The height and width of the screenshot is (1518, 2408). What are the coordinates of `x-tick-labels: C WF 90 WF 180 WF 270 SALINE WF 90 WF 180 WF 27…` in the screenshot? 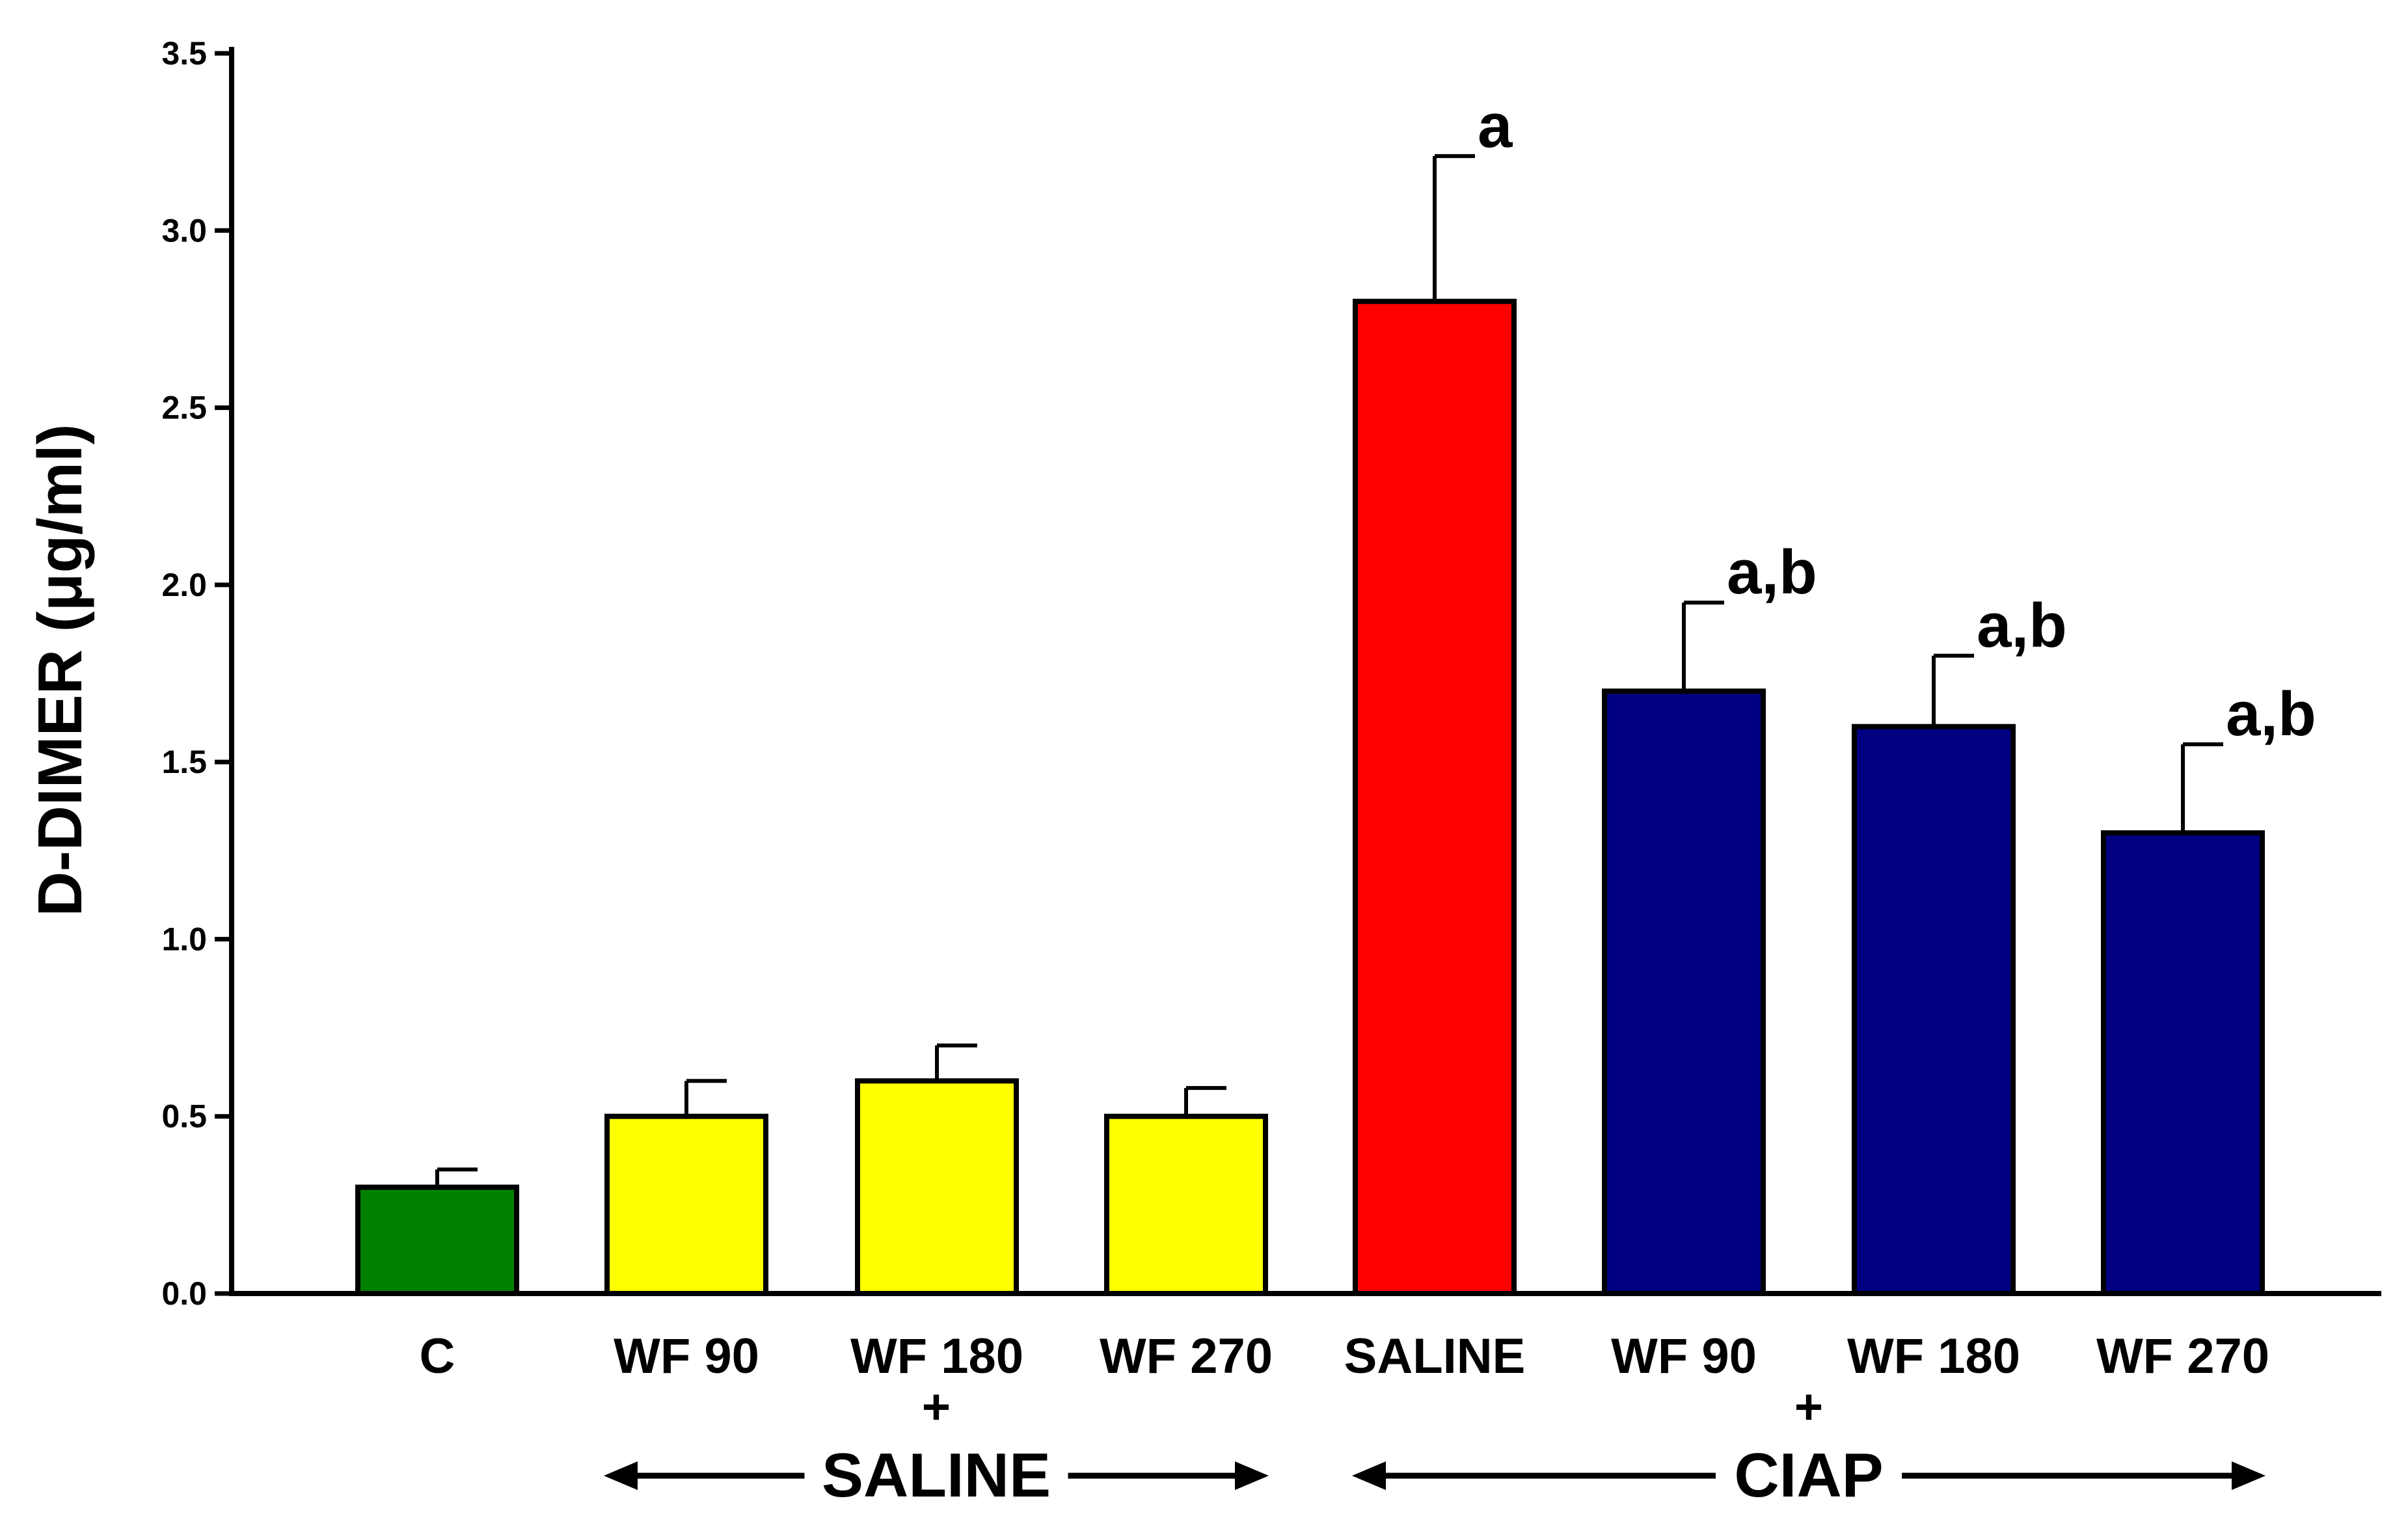 It's located at (1344, 1356).